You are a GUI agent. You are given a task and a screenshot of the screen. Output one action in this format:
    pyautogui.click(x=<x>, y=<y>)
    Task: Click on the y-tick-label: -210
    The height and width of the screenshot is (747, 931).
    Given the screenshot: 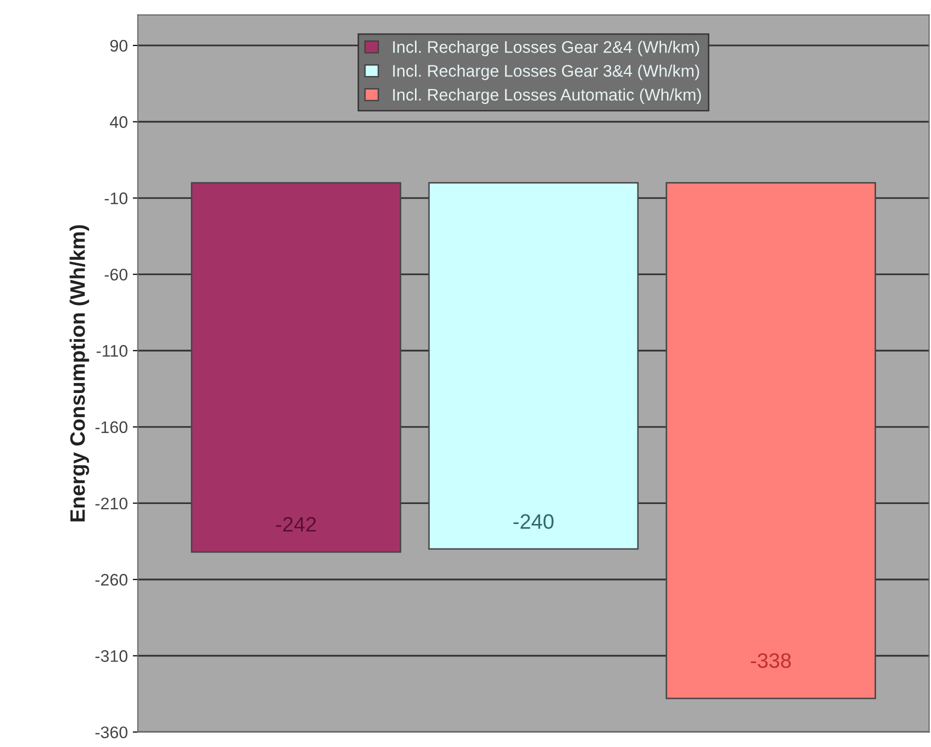 What is the action you would take?
    pyautogui.click(x=111, y=504)
    